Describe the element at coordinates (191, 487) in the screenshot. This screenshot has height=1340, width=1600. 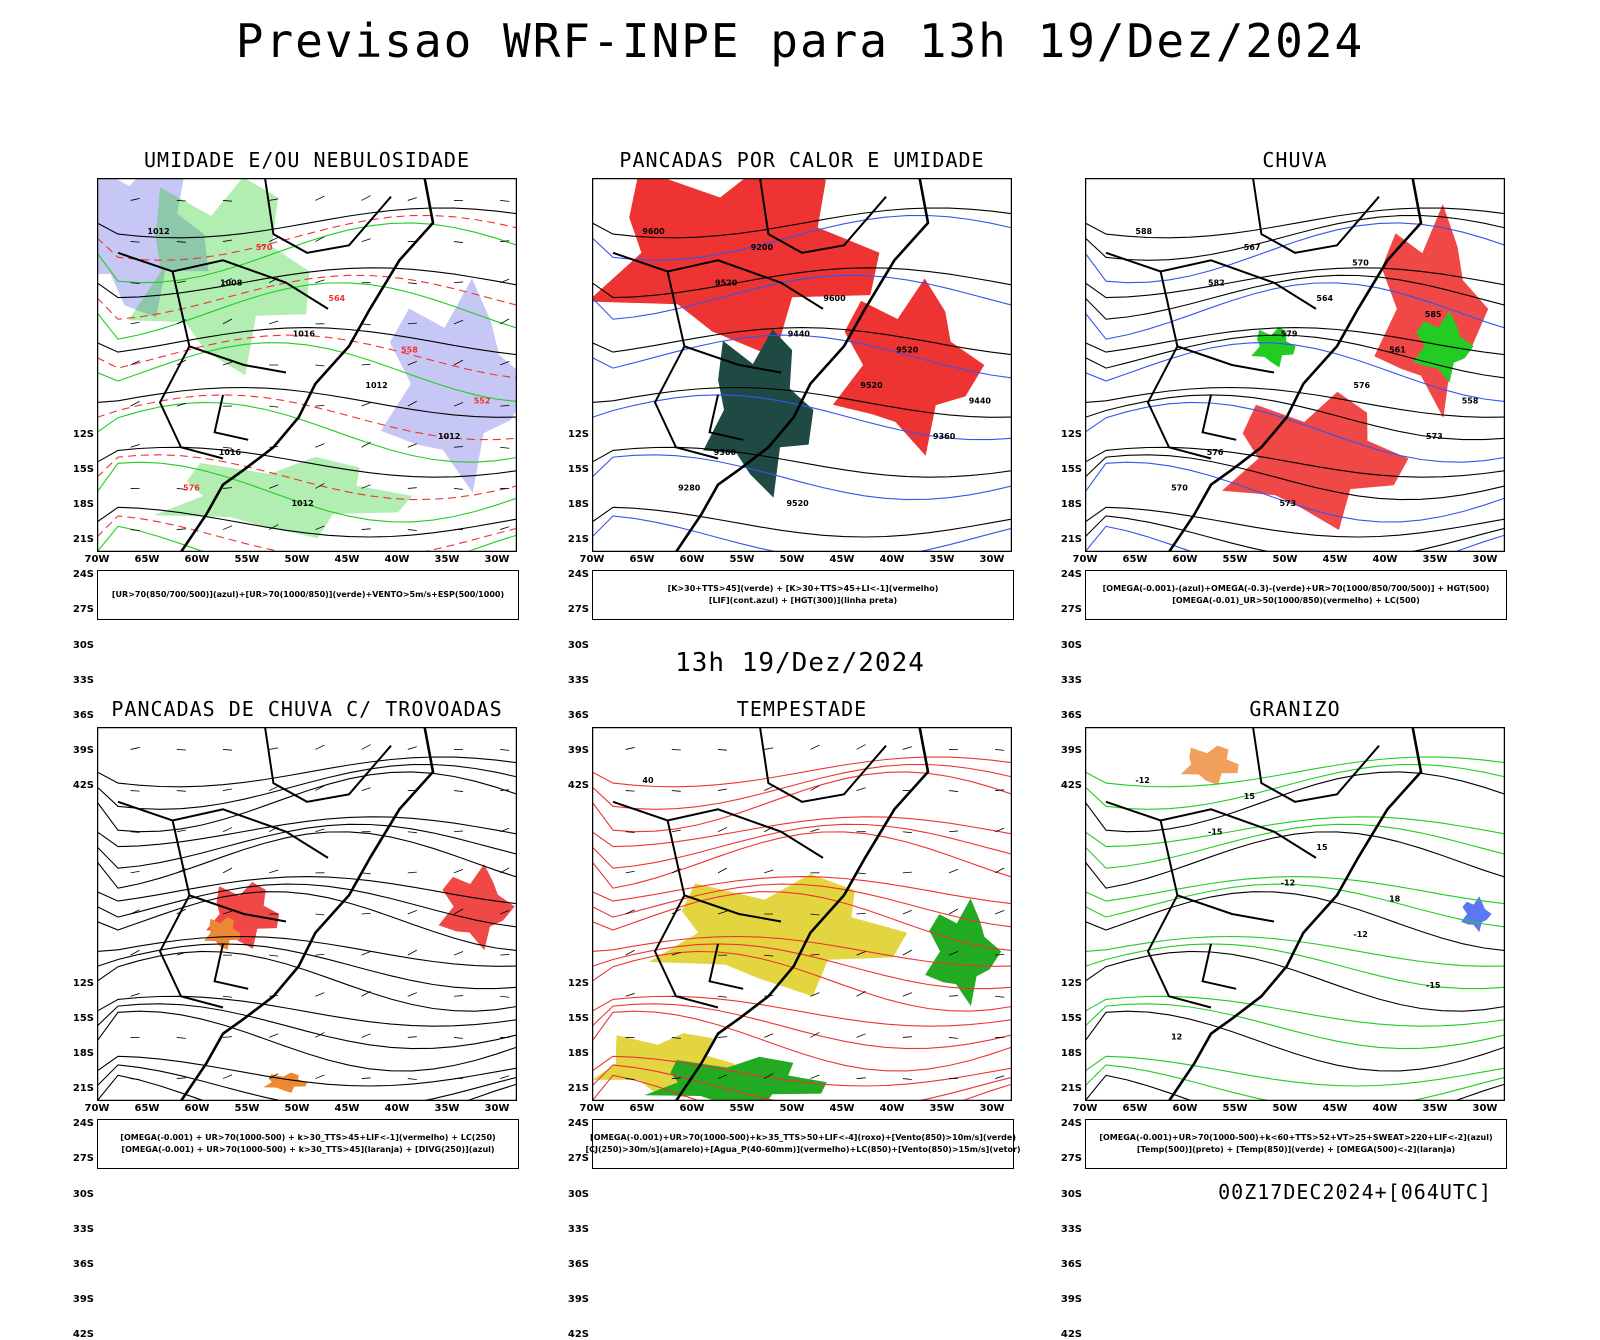
I see `contour-label: 576` at that location.